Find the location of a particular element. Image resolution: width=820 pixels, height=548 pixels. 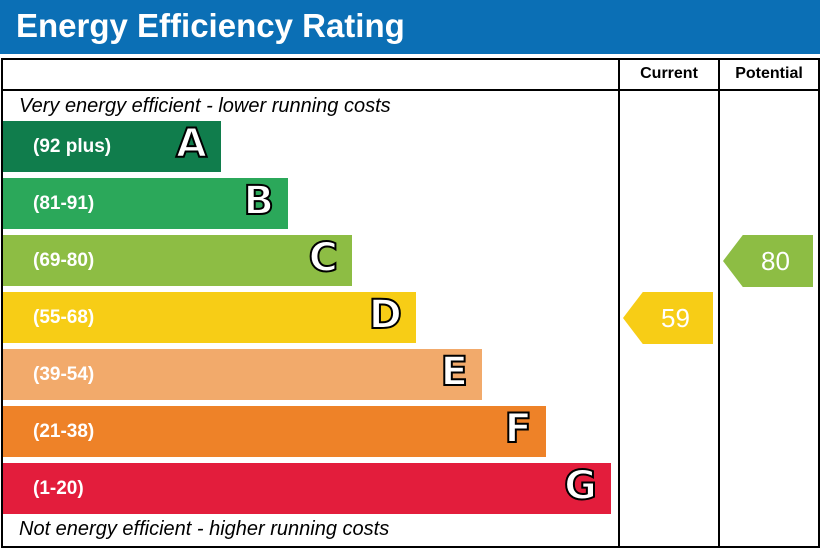

band-range-label: (92 plus) is located at coordinates (72, 146).